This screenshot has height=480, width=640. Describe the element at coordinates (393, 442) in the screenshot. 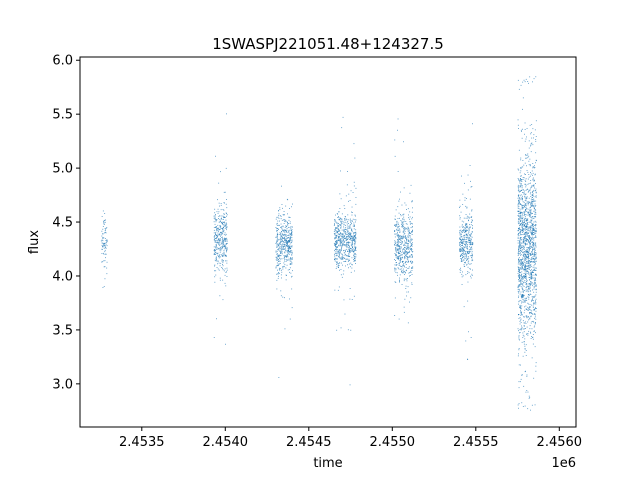

I see `x-tick-label: 2.4550` at that location.